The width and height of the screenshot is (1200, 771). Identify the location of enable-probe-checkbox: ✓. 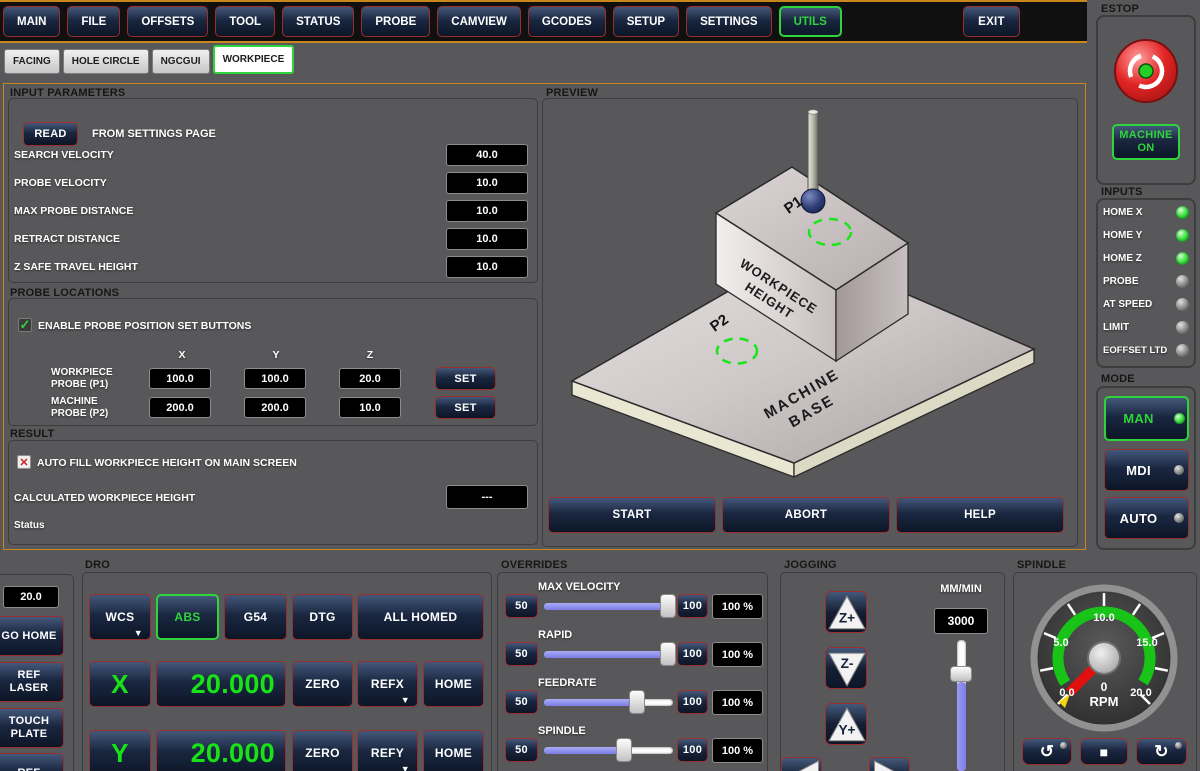
(25, 324).